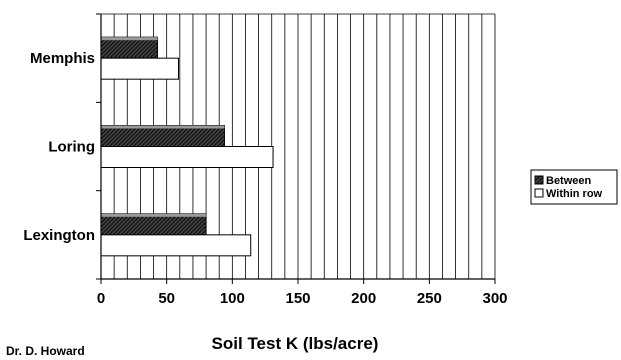 This screenshot has width=621, height=360. What do you see at coordinates (363, 298) in the screenshot?
I see `x-tick-label: 200` at bounding box center [363, 298].